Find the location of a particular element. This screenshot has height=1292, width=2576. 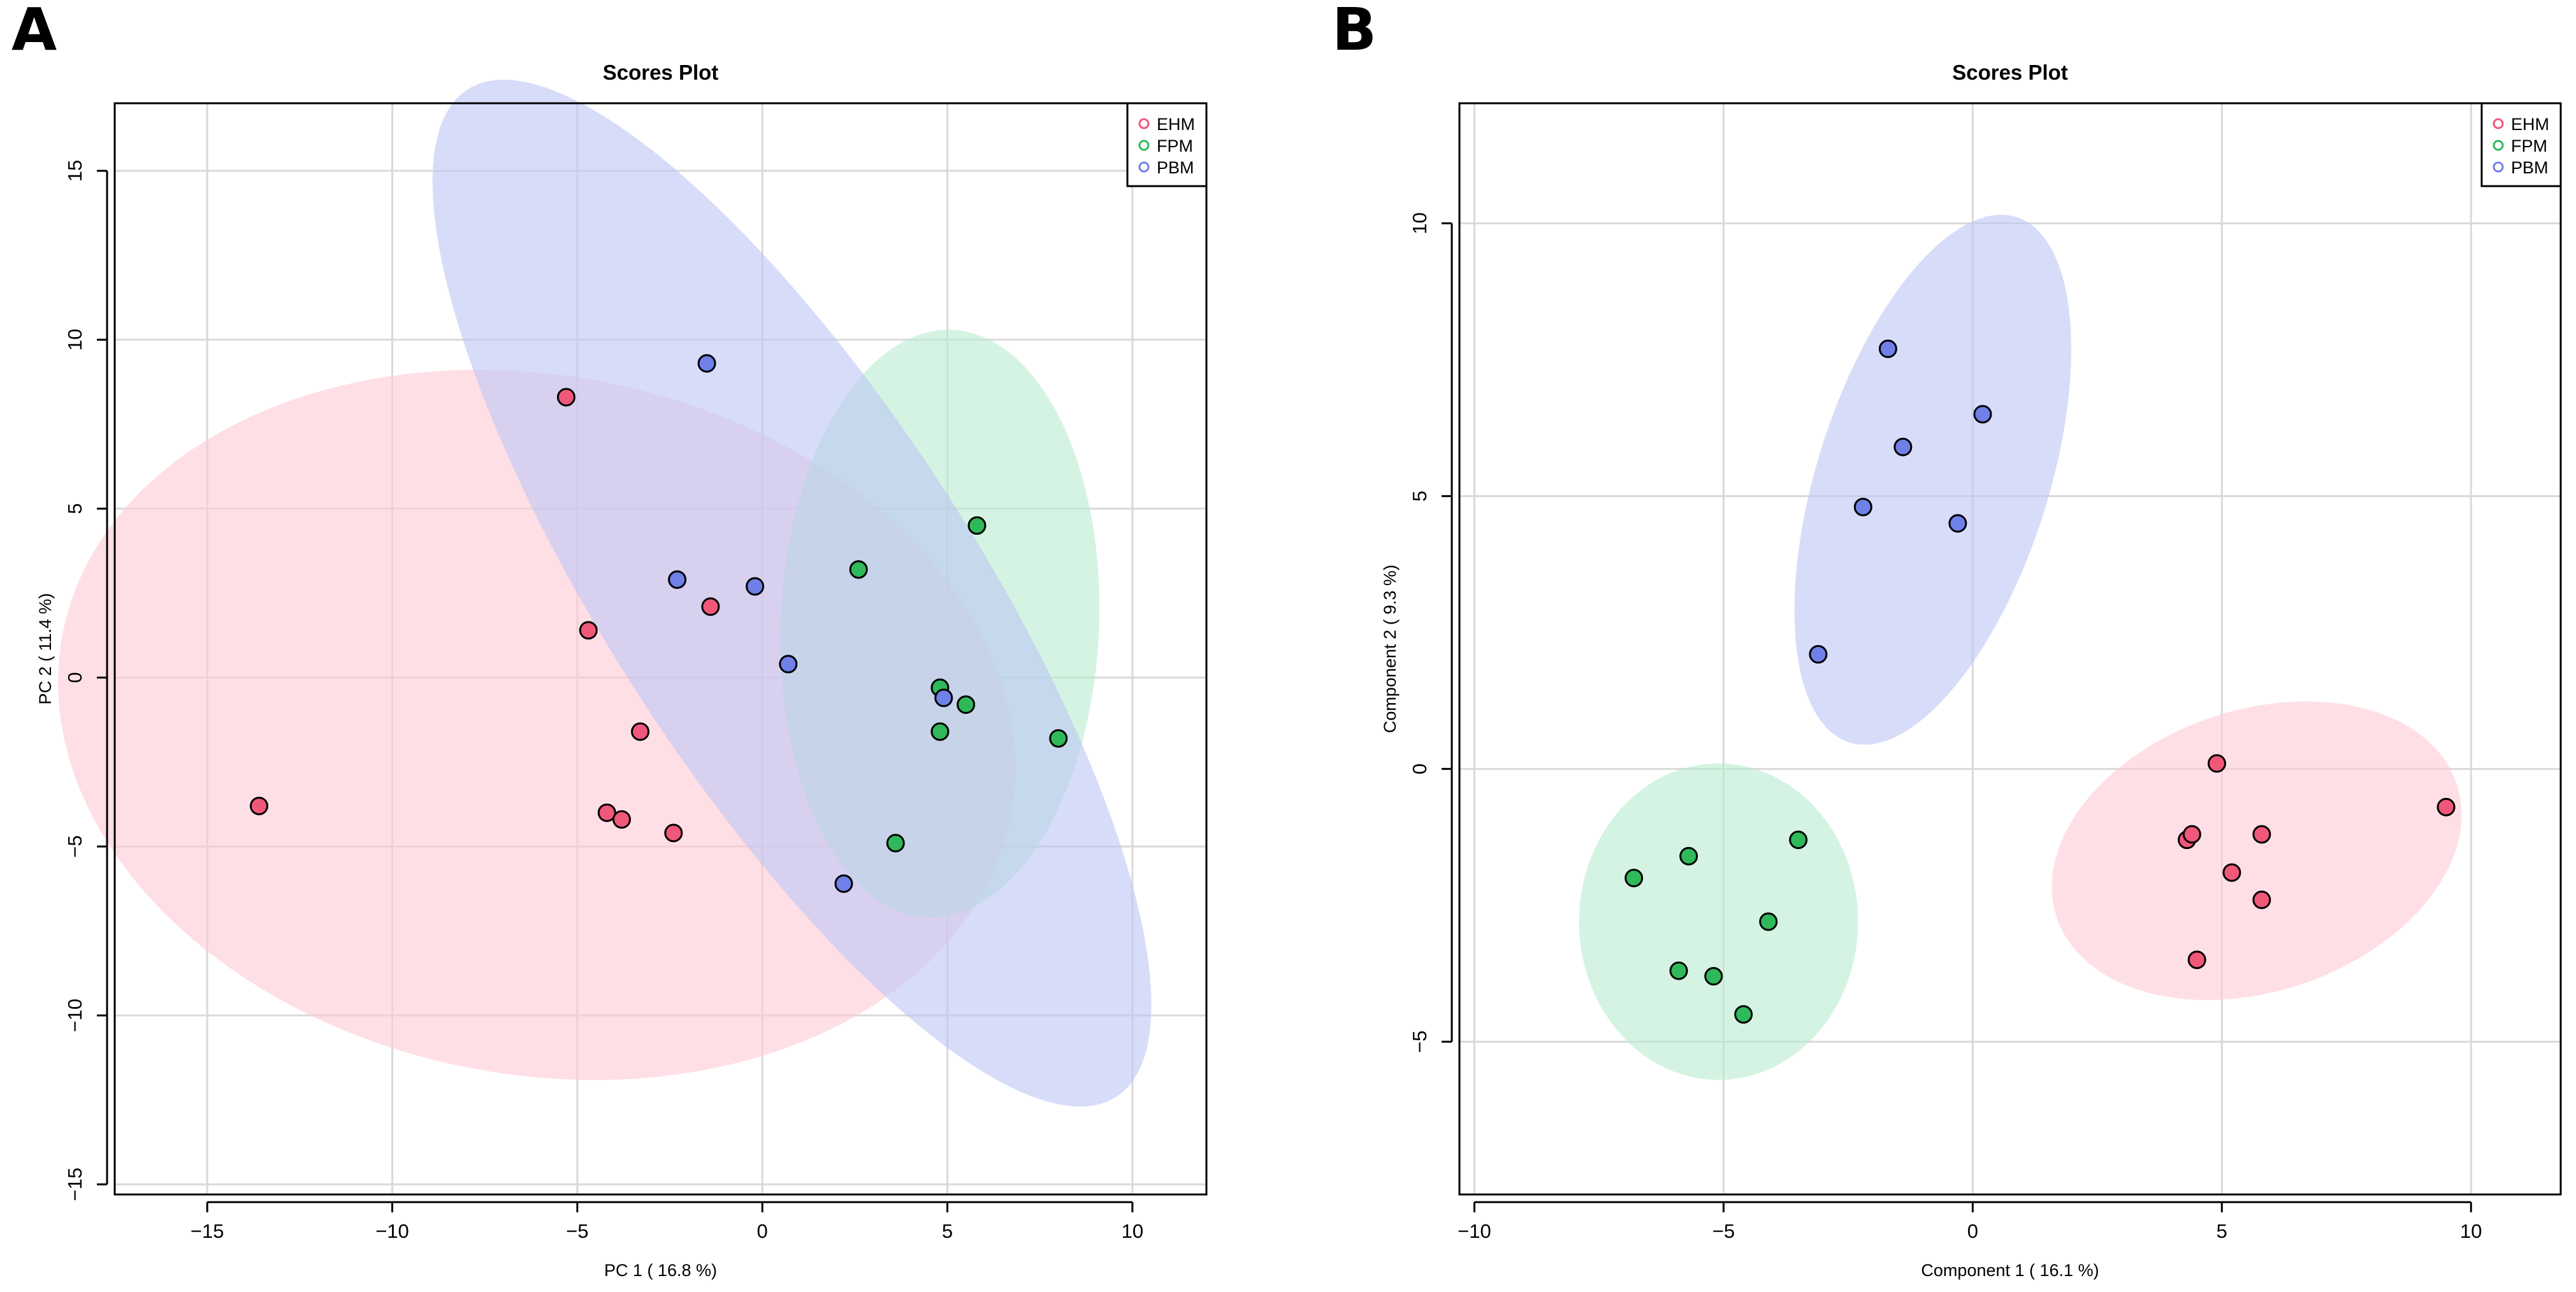

y-axis: −15 −10 −5 0 5 10 15 PC 2 ( 11.4 %) is located at coordinates (72, 680).